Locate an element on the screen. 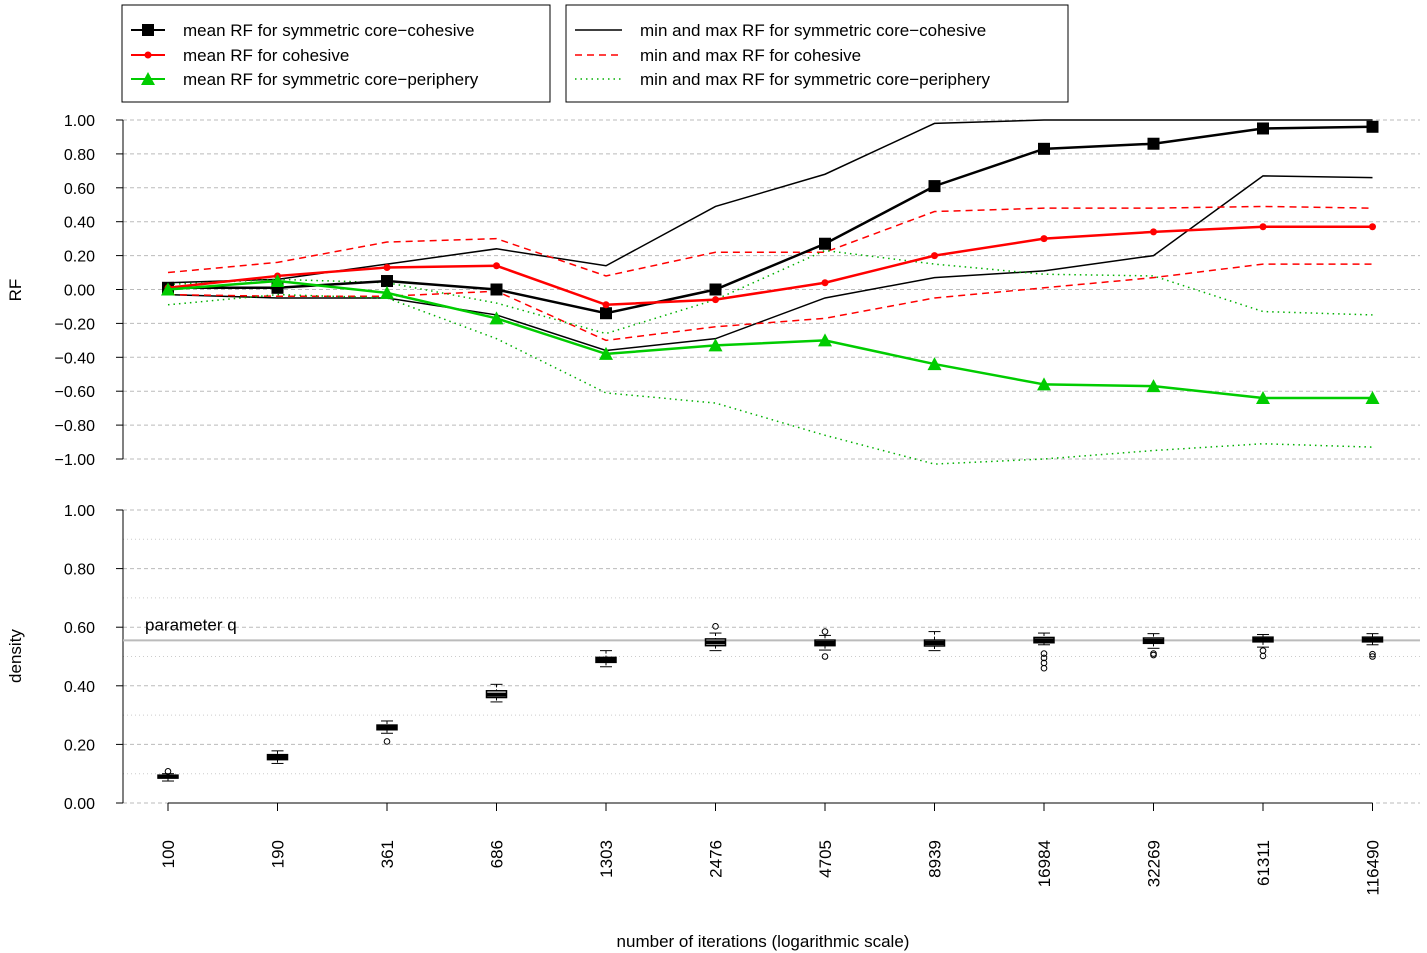 The image size is (1427, 953). rf-tick-label: −0.60 is located at coordinates (75, 392).